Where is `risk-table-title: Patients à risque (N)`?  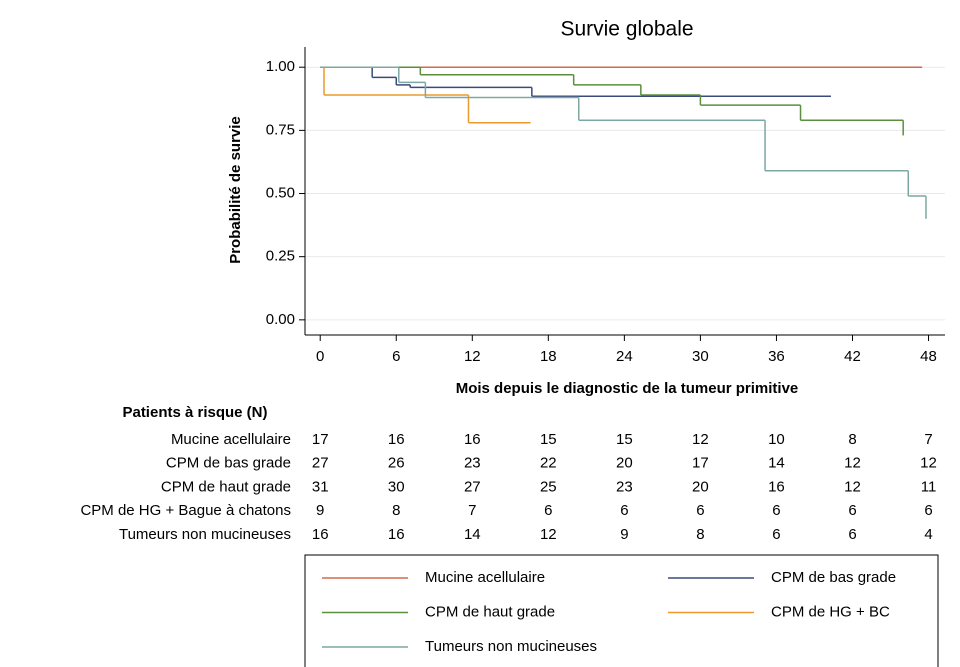 risk-table-title: Patients à risque (N) is located at coordinates (194, 412).